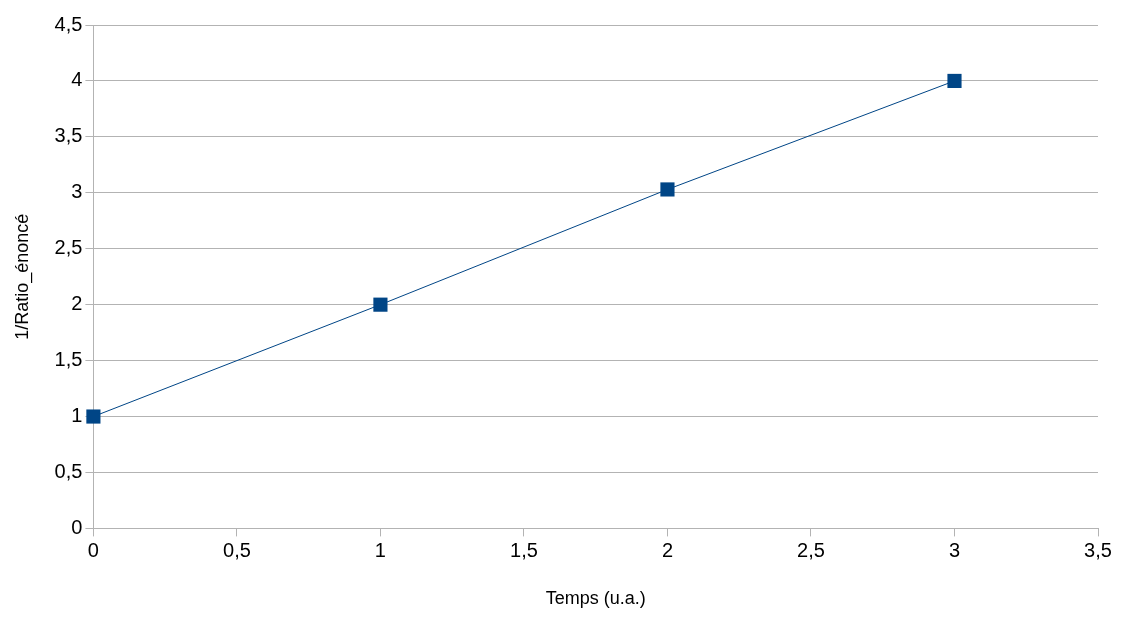  Describe the element at coordinates (68, 135) in the screenshot. I see `y-tick-label: 3,5` at that location.